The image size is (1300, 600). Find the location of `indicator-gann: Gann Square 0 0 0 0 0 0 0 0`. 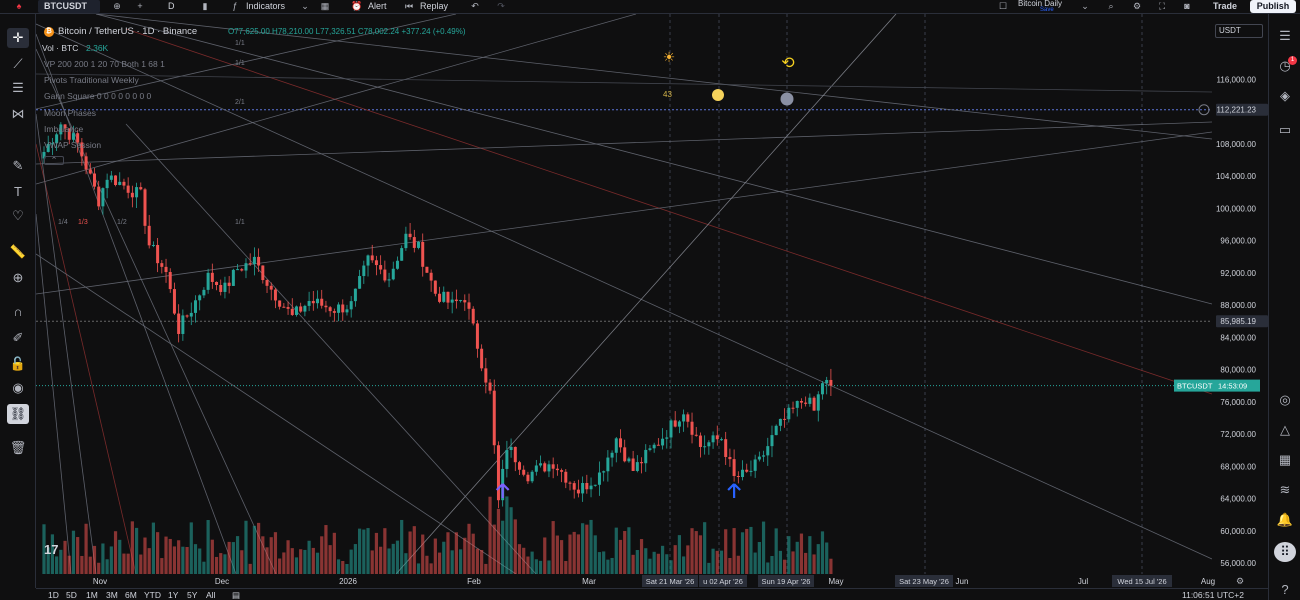

indicator-gann: Gann Square 0 0 0 0 0 0 0 0 is located at coordinates (98, 96).